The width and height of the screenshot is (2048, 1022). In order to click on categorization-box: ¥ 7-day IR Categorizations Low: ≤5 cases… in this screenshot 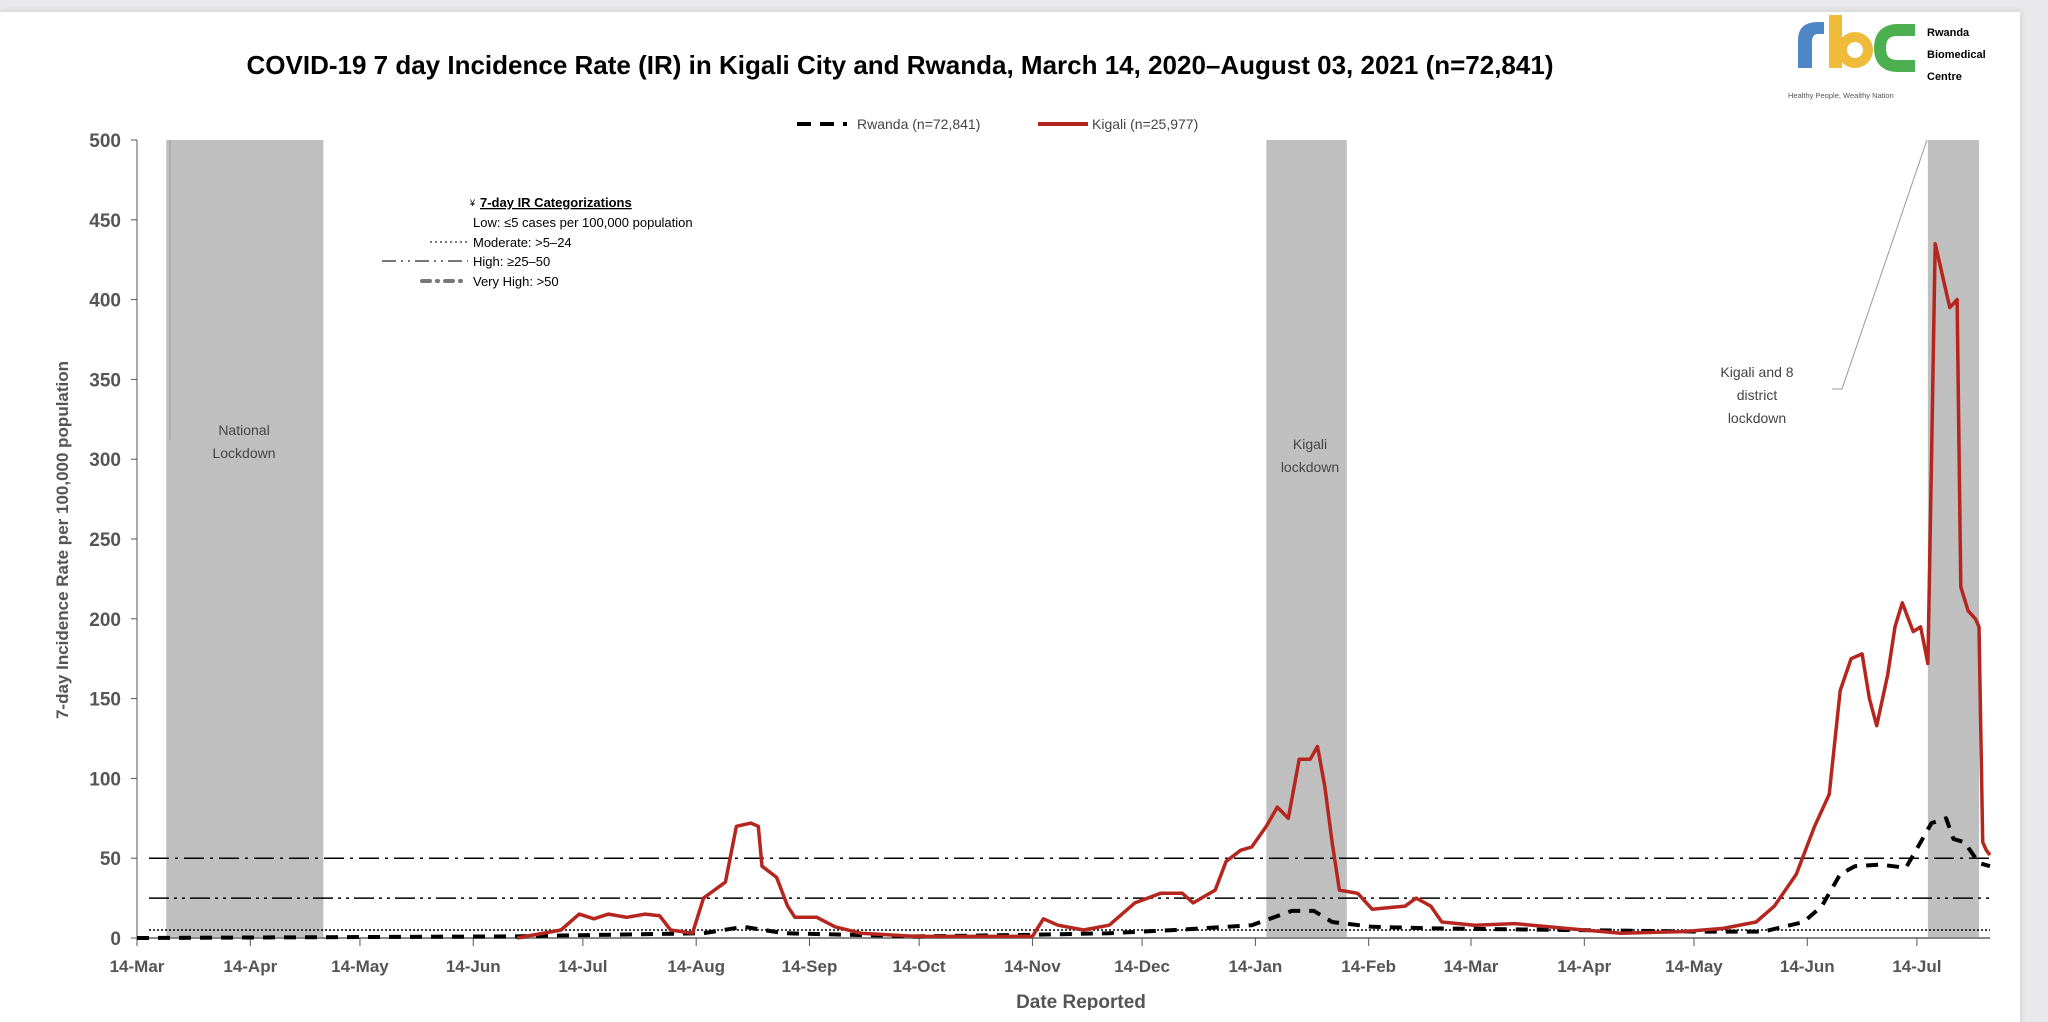, I will do `click(537, 242)`.